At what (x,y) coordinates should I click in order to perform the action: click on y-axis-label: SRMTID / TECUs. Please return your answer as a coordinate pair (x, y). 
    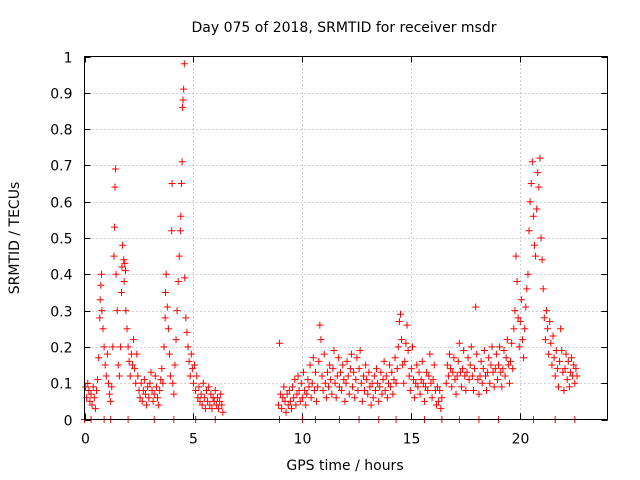
    Looking at the image, I should click on (15, 238).